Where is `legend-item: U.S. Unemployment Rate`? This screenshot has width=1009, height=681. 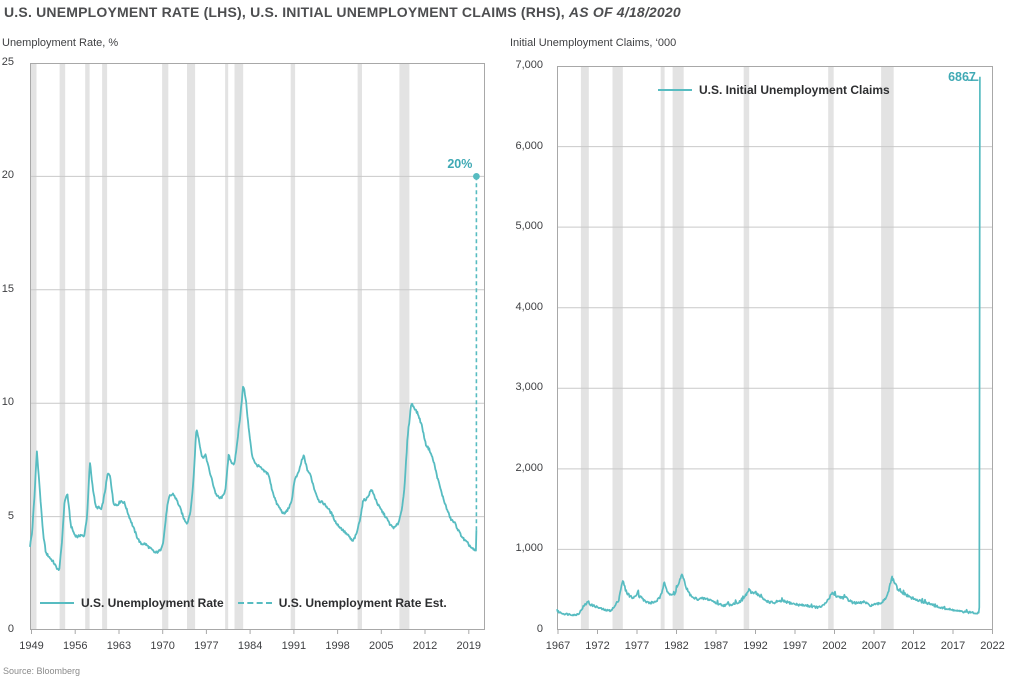 legend-item: U.S. Unemployment Rate is located at coordinates (132, 603).